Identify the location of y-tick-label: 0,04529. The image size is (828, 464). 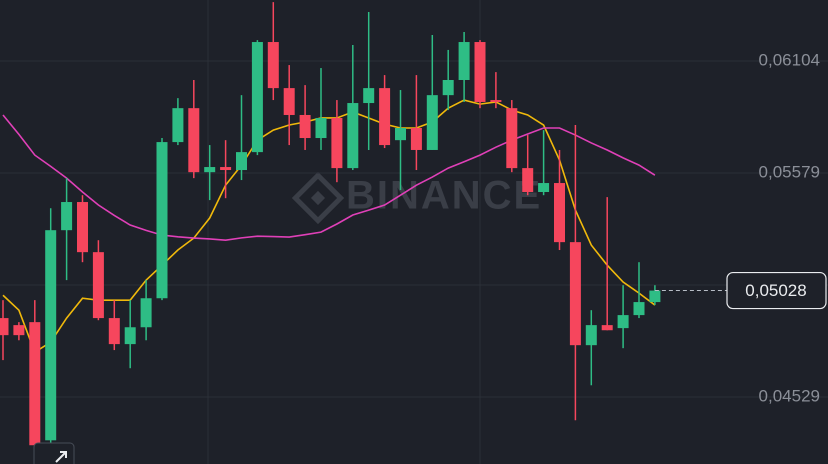
(789, 395).